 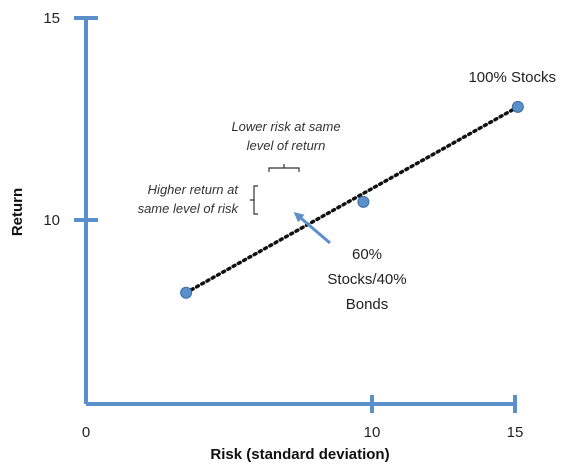 I want to click on label-60-40-line3: Bonds, so click(x=367, y=304).